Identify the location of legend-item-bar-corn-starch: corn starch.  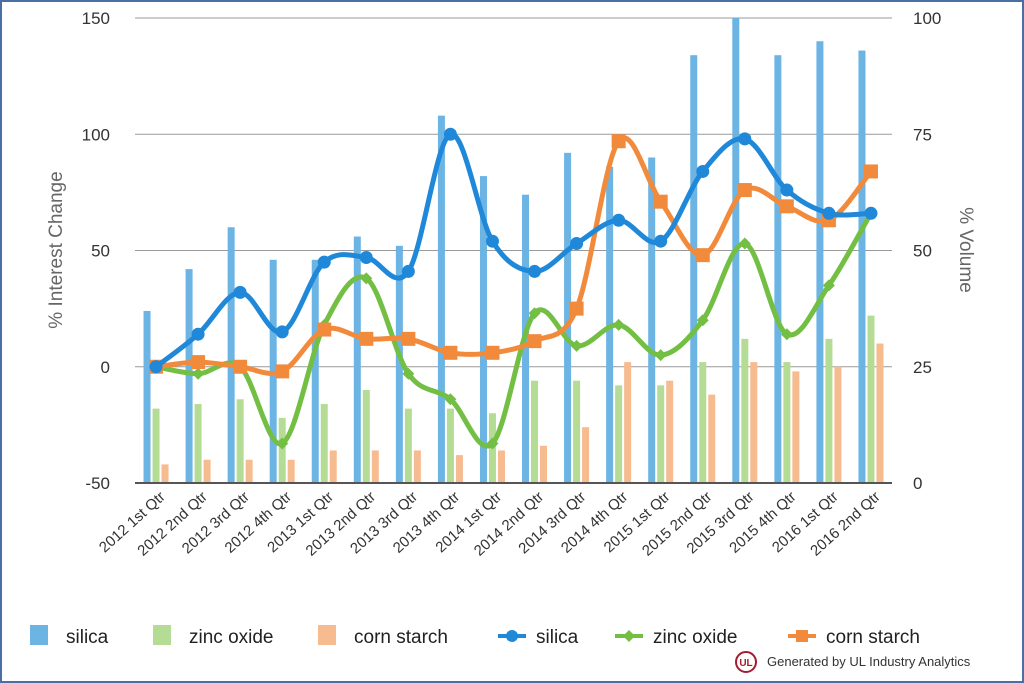
(383, 636).